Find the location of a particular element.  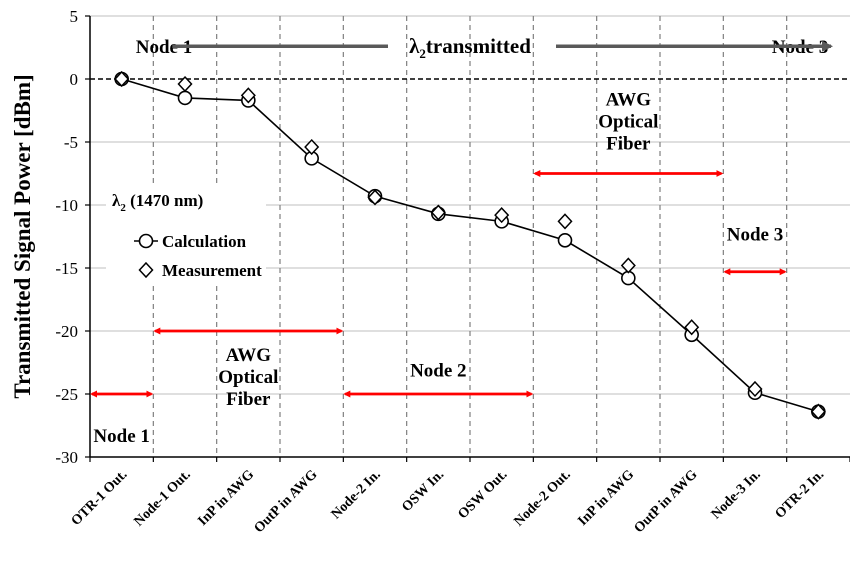

y-tick-label: 0 is located at coordinates (74, 79).